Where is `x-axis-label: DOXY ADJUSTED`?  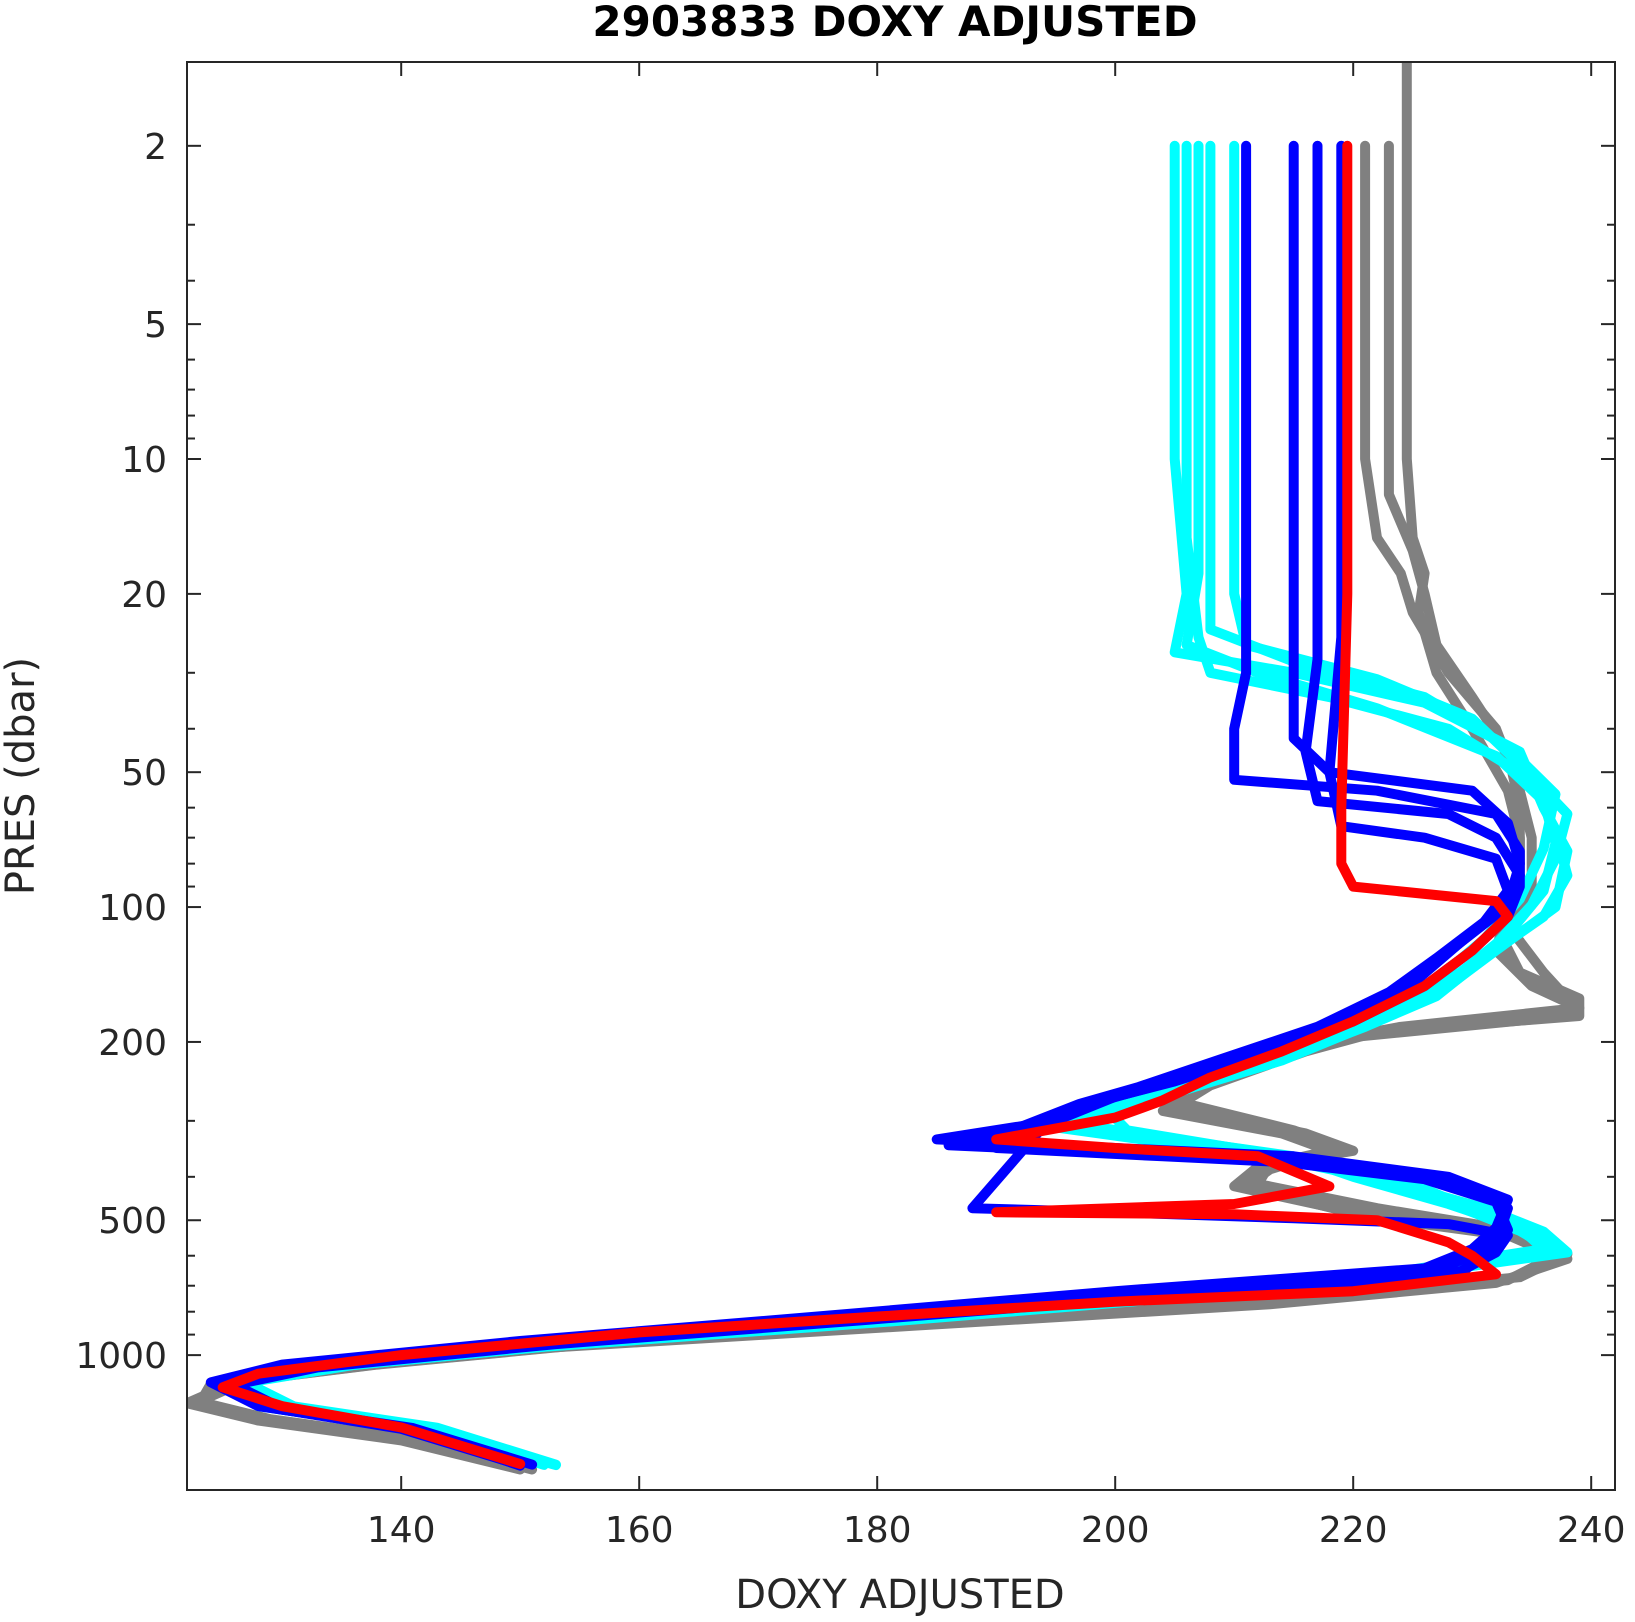
x-axis-label: DOXY ADJUSTED is located at coordinates (899, 1595).